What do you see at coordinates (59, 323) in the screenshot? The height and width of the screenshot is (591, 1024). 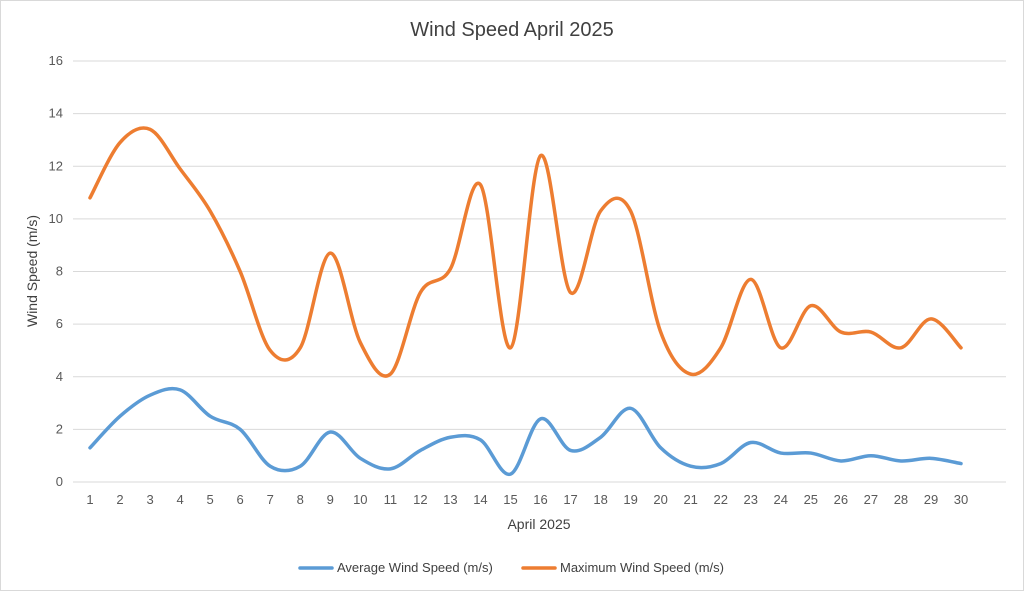 I see `y-tick-label: 6` at bounding box center [59, 323].